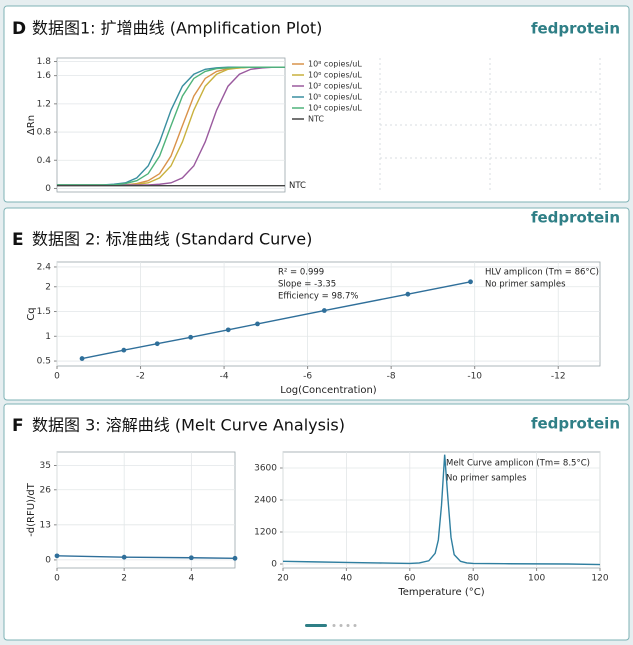 The image size is (633, 645). Describe the element at coordinates (191, 579) in the screenshot. I see `x-tick-label: 4` at that location.